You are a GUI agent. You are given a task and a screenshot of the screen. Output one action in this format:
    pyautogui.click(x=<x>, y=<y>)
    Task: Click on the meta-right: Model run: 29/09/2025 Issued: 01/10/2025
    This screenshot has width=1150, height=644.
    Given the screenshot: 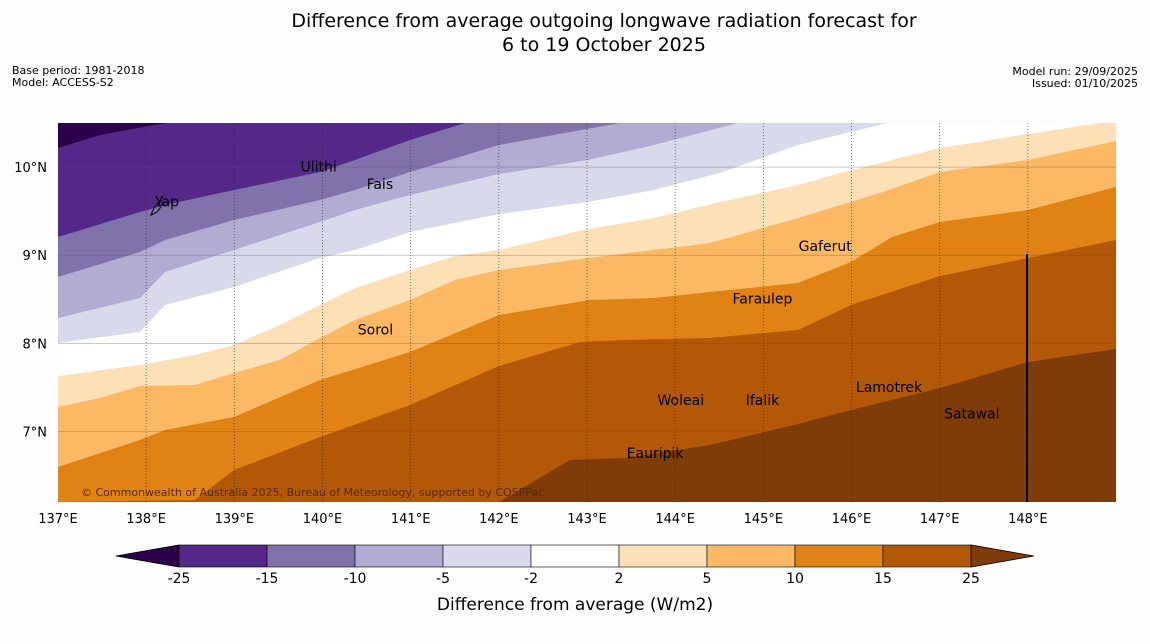 What is the action you would take?
    pyautogui.click(x=1075, y=78)
    